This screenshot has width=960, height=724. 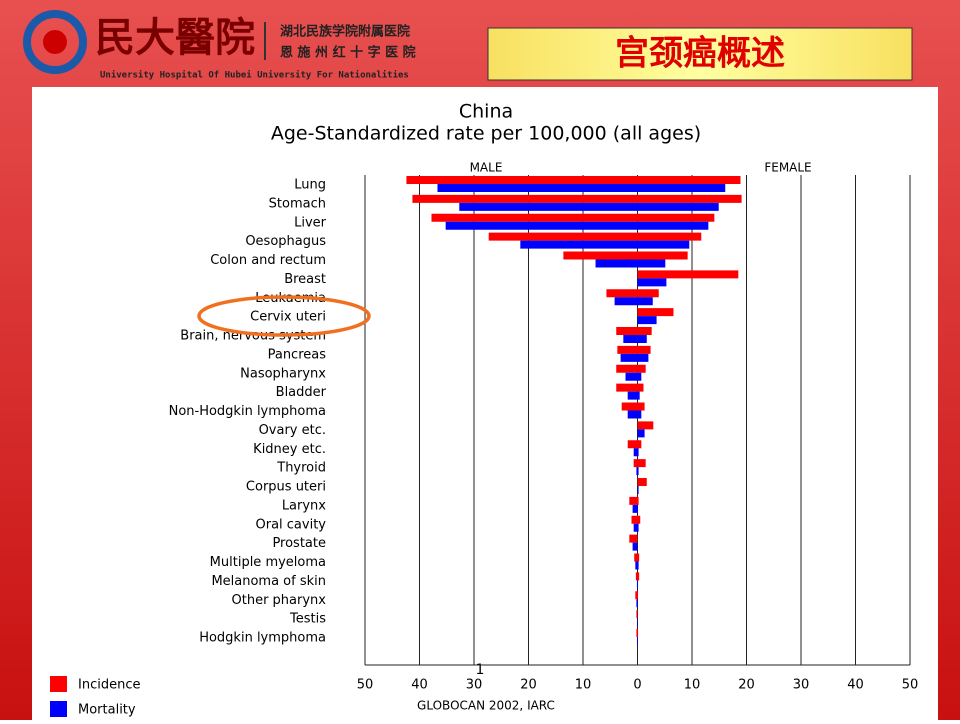 I want to click on x-tick-label: 0, so click(x=637, y=685).